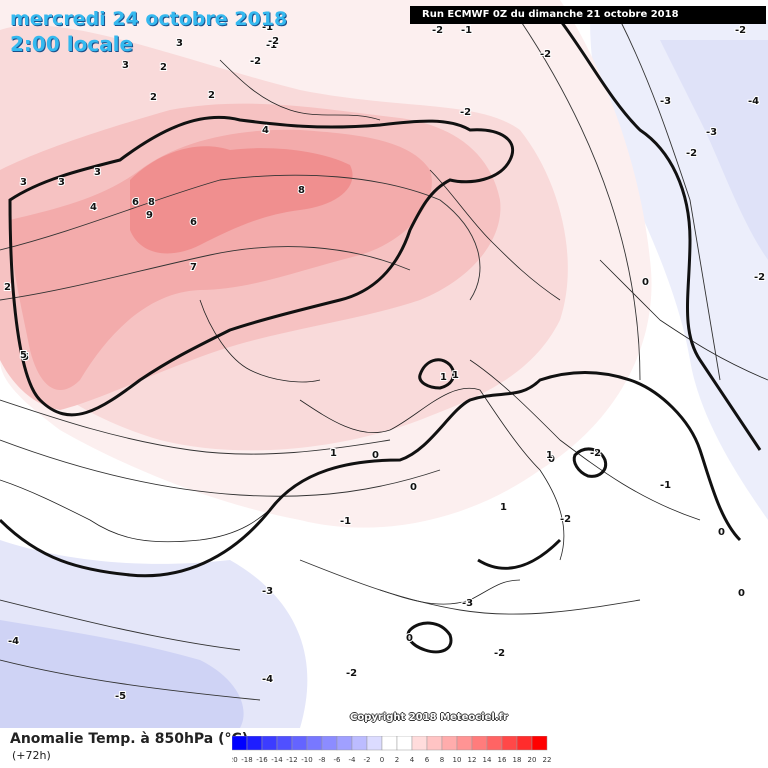  Describe the element at coordinates (149, 19) in the screenshot. I see `forecast-date: mercredi 24 octobre 2018` at that location.